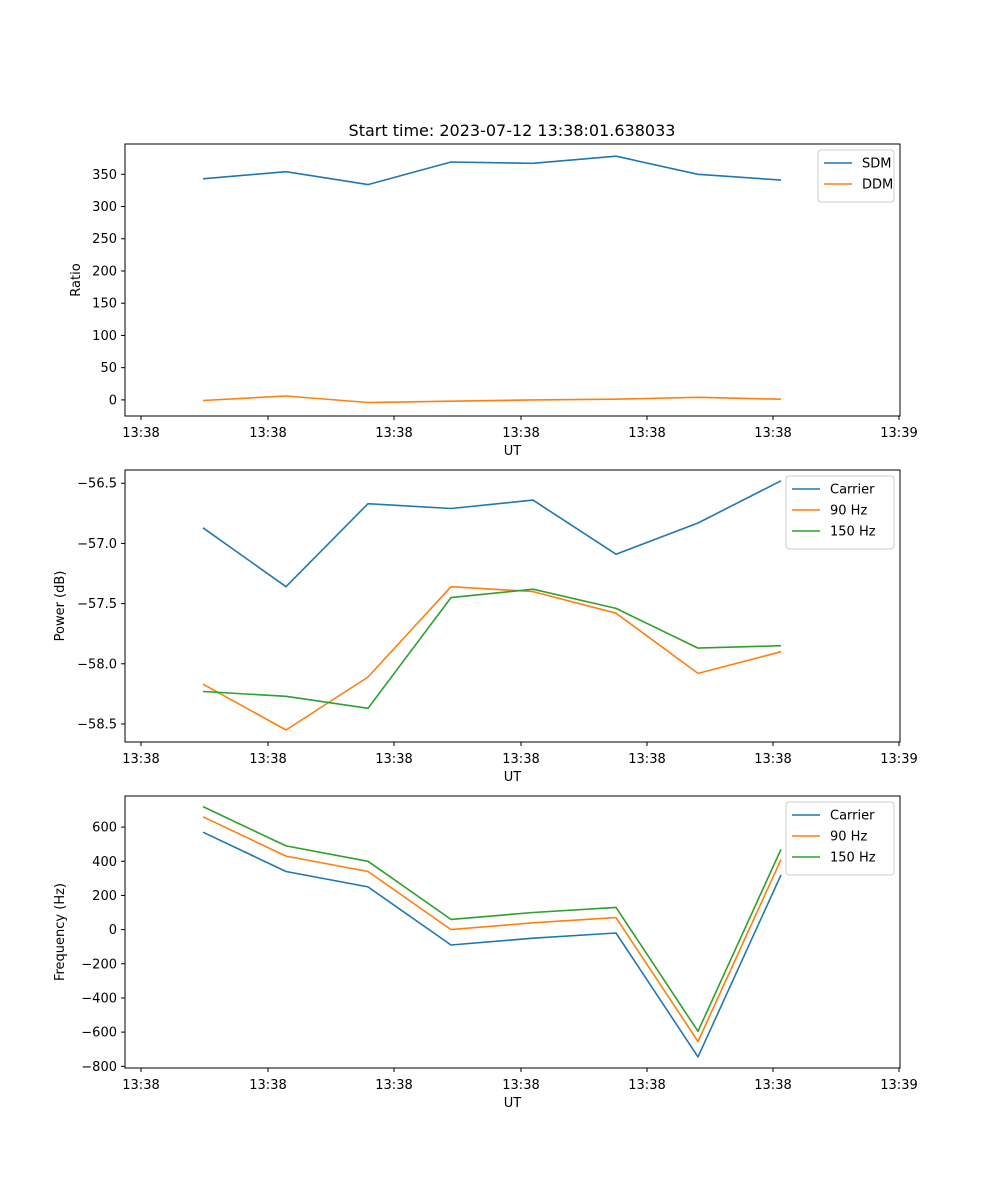  I want to click on power-series-90-hz-line, so click(492, 658).